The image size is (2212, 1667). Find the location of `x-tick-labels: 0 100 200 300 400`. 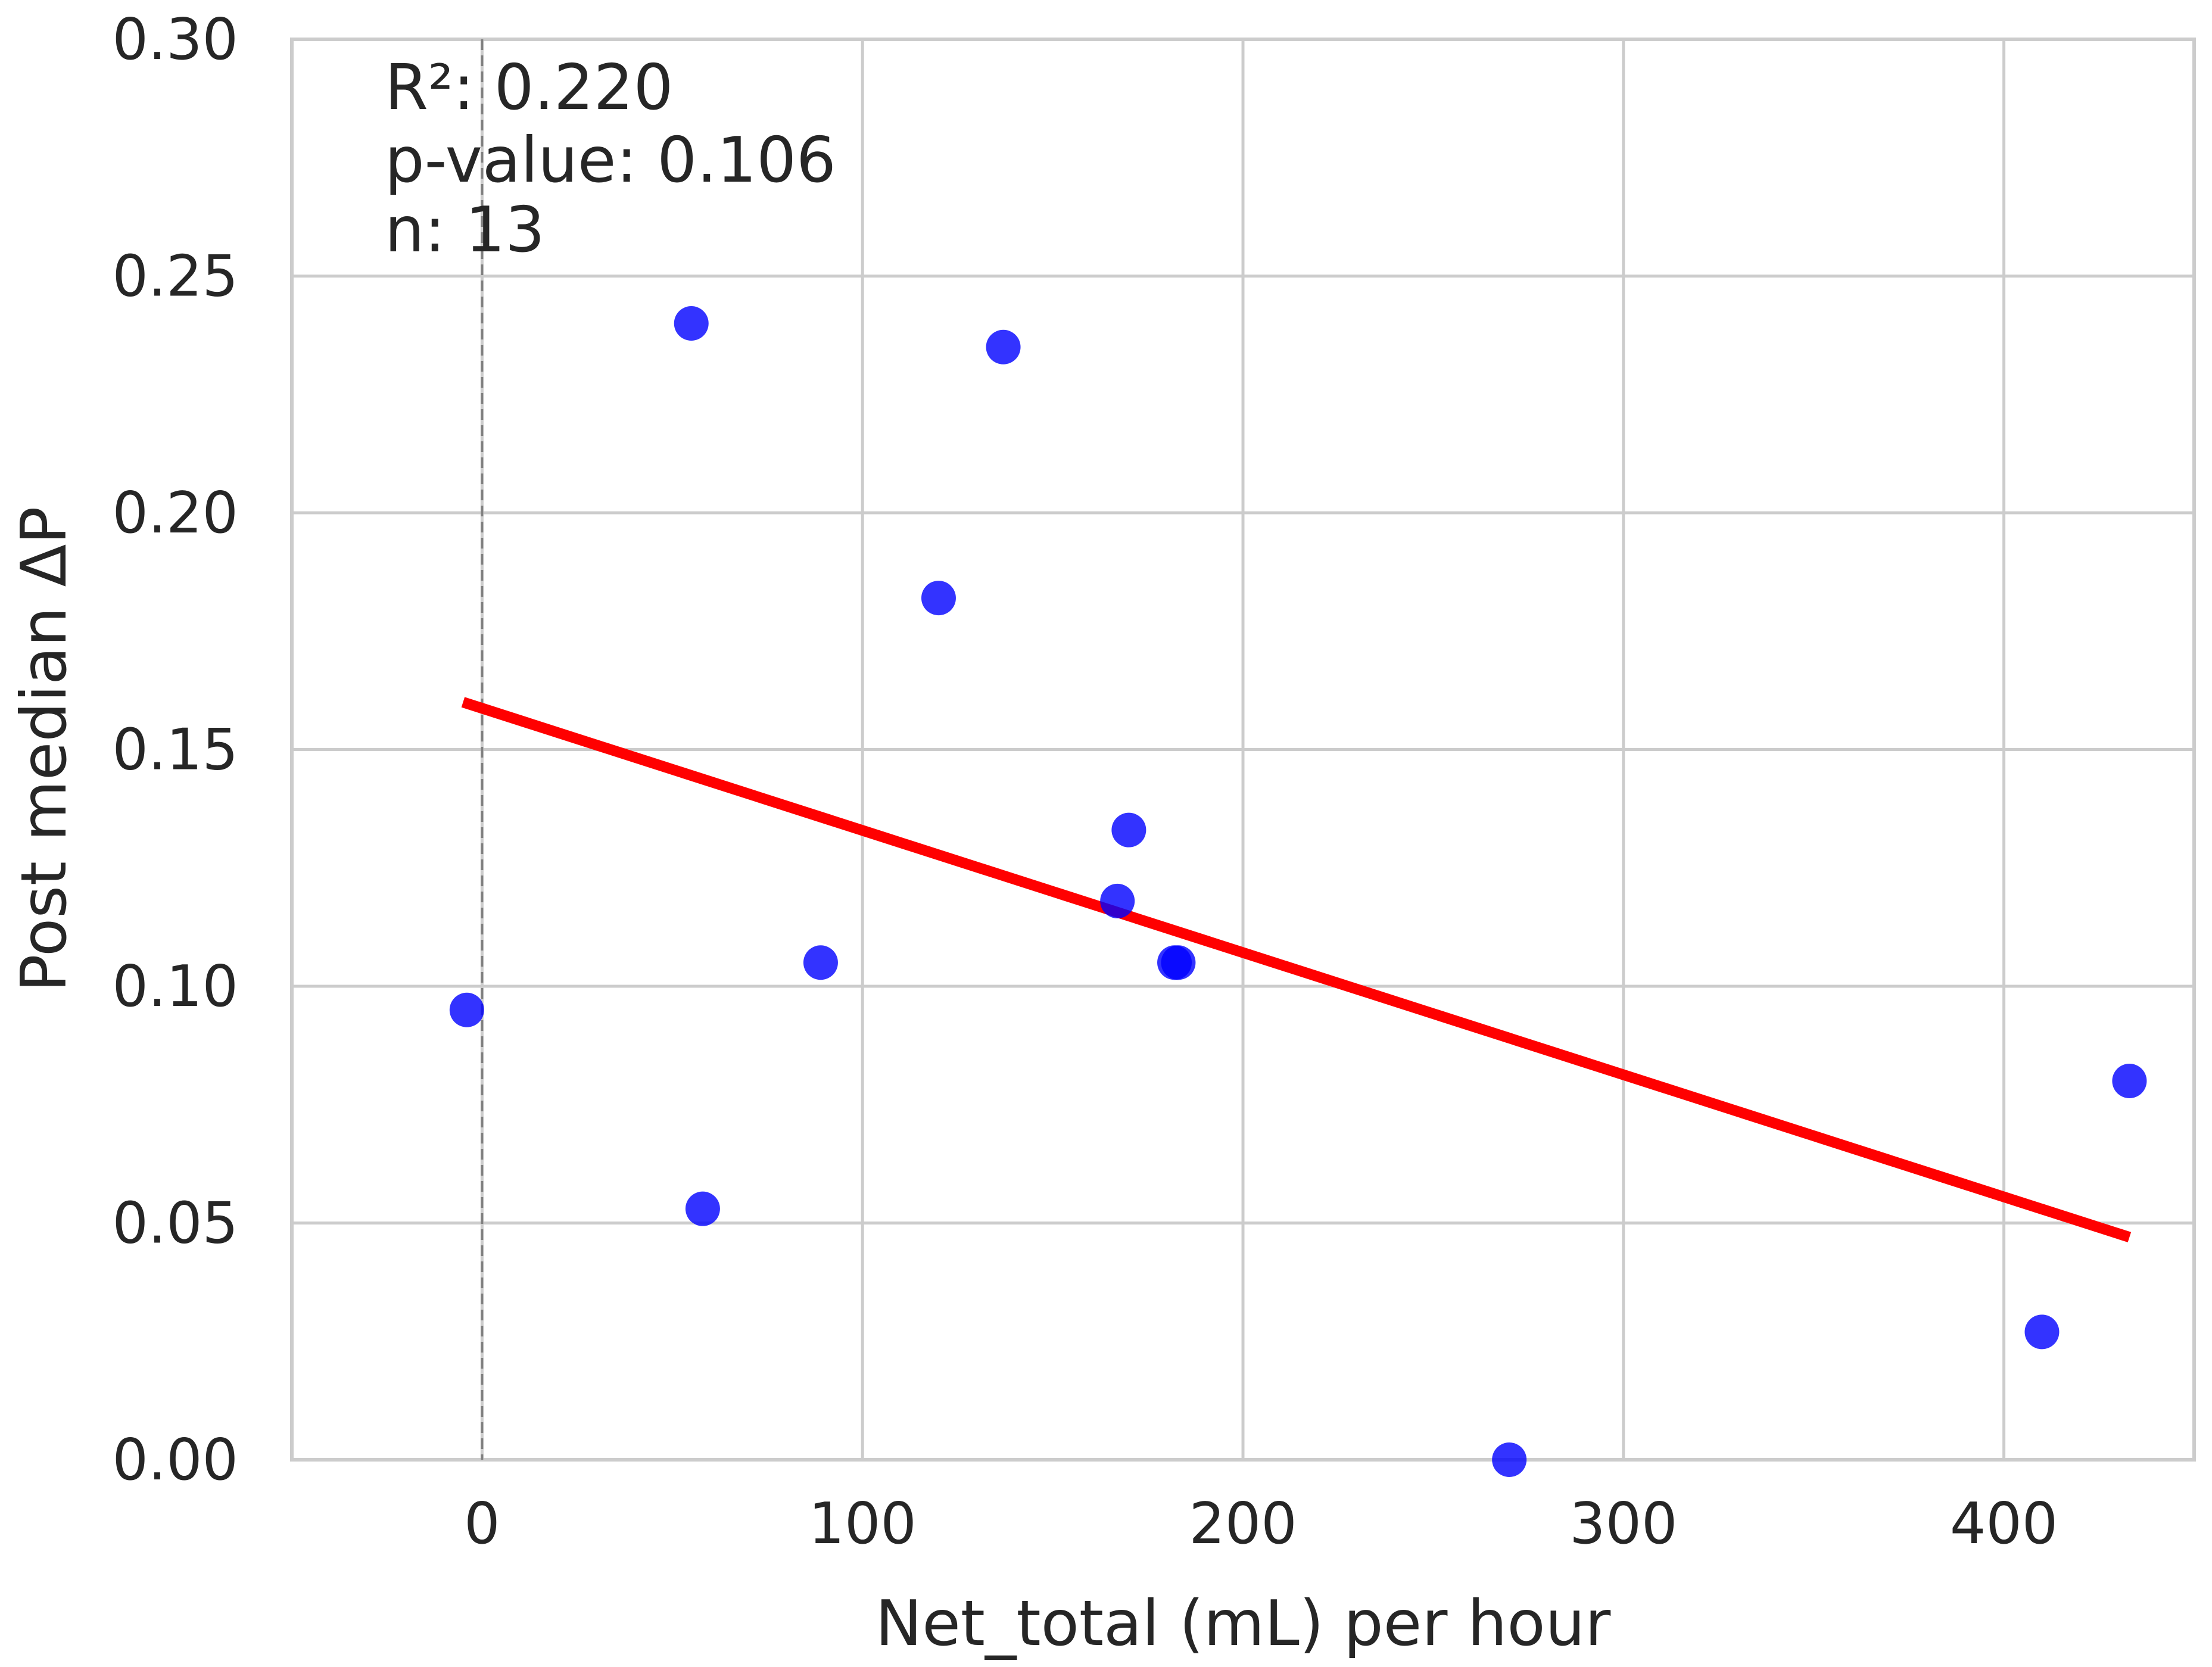

x-tick-labels: 0 100 200 300 400 is located at coordinates (1261, 1524).